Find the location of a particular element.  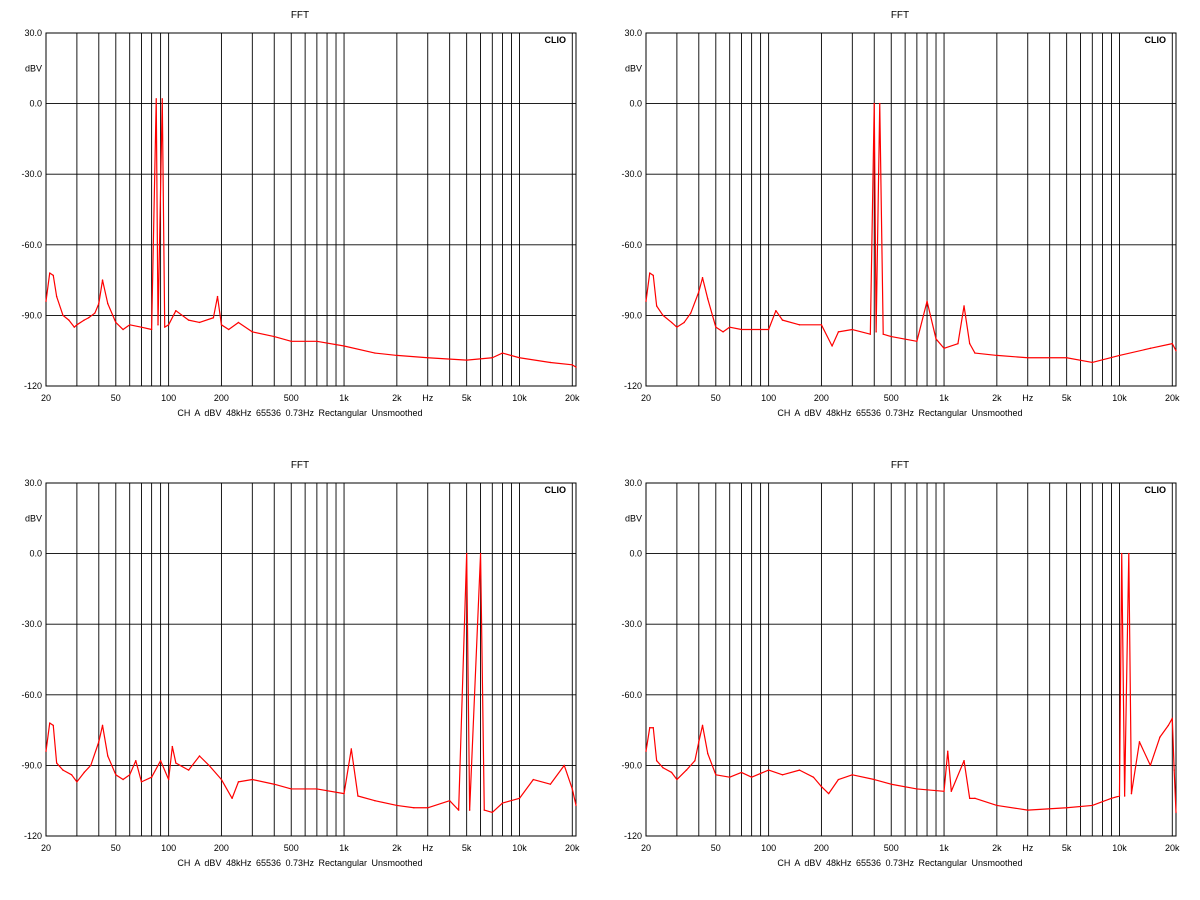

x-axis-label: Hz is located at coordinates (1027, 848).